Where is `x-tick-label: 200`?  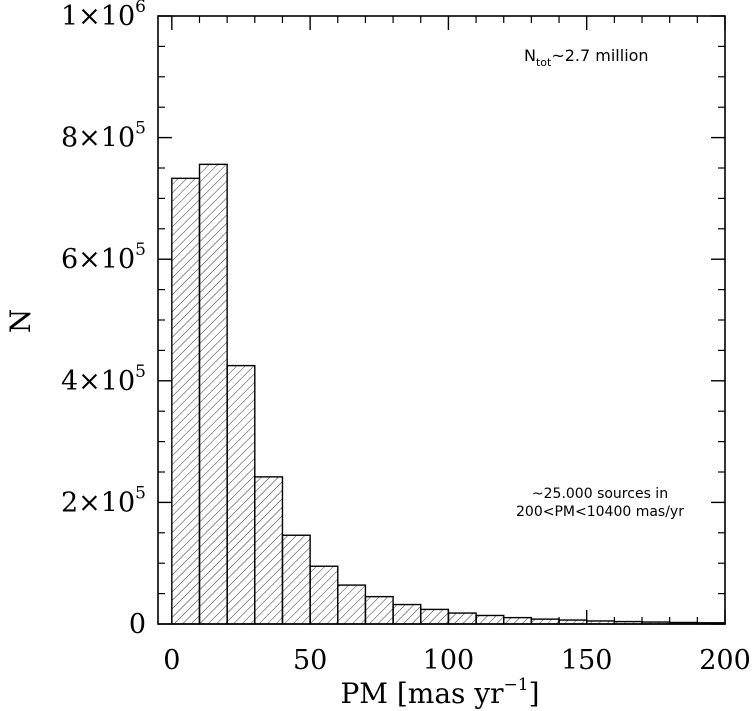 x-tick-label: 200 is located at coordinates (725, 660).